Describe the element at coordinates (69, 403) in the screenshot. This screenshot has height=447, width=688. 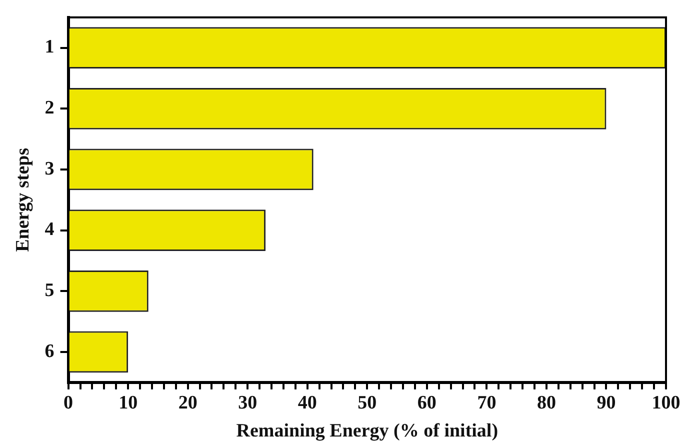
I see `x-tick-label: 0` at that location.